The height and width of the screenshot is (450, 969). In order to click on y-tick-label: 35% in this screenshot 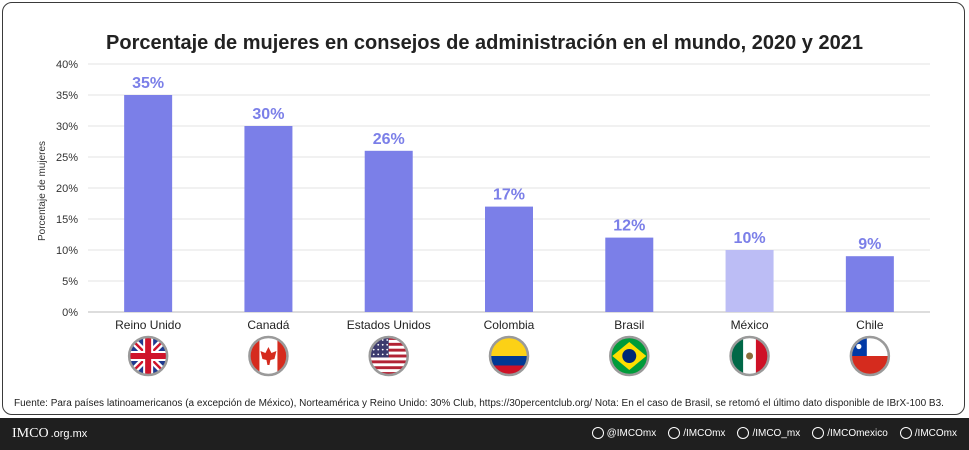, I will do `click(67, 96)`.